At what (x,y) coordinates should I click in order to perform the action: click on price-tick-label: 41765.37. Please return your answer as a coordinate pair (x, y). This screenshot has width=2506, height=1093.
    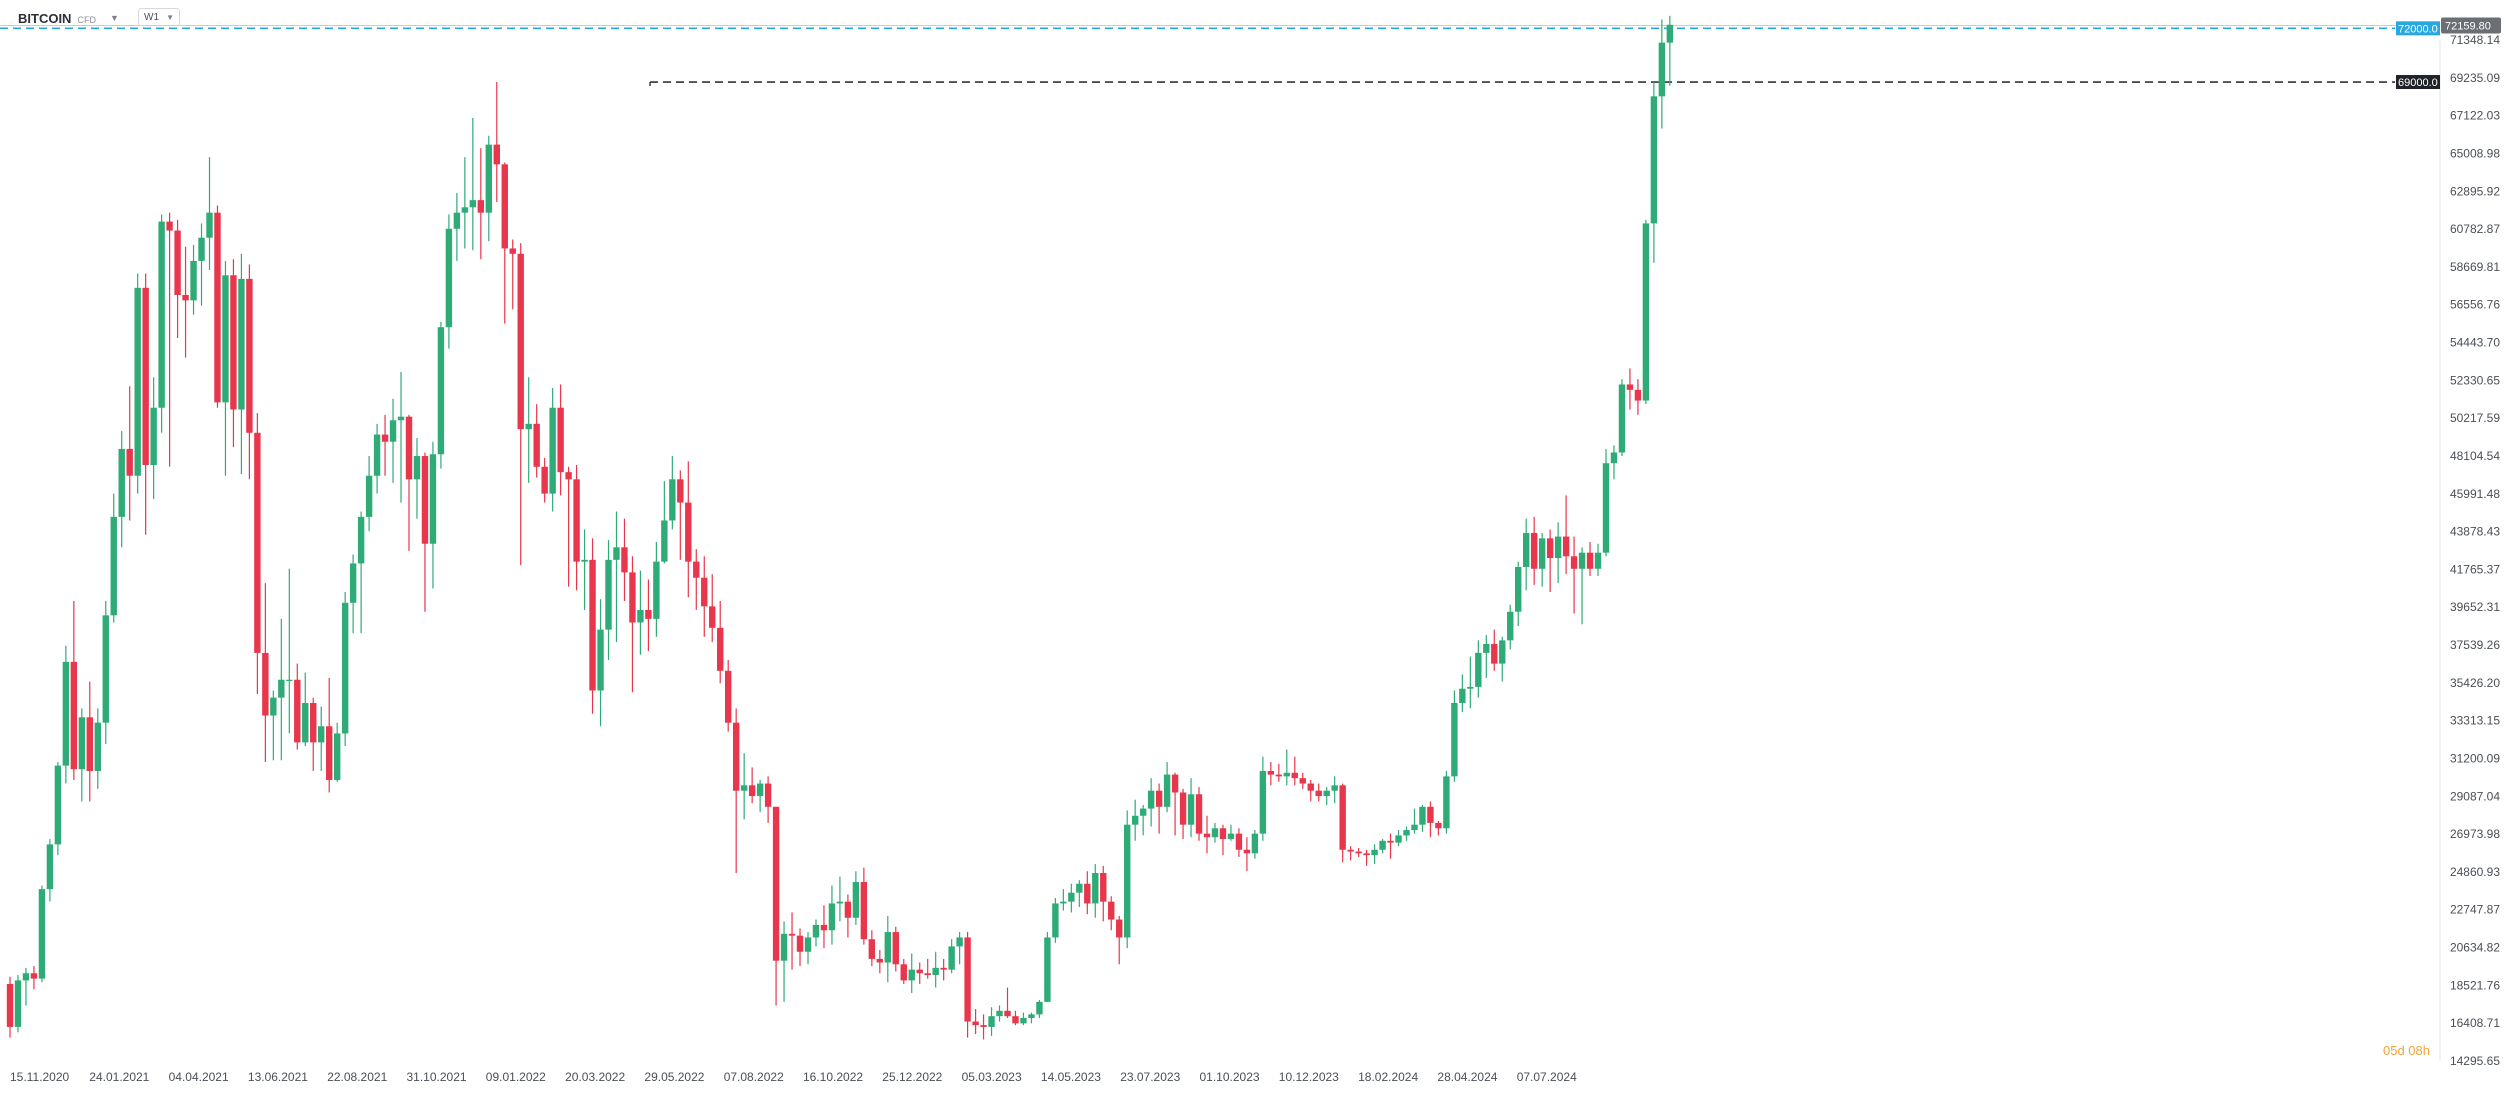
    Looking at the image, I should click on (2475, 569).